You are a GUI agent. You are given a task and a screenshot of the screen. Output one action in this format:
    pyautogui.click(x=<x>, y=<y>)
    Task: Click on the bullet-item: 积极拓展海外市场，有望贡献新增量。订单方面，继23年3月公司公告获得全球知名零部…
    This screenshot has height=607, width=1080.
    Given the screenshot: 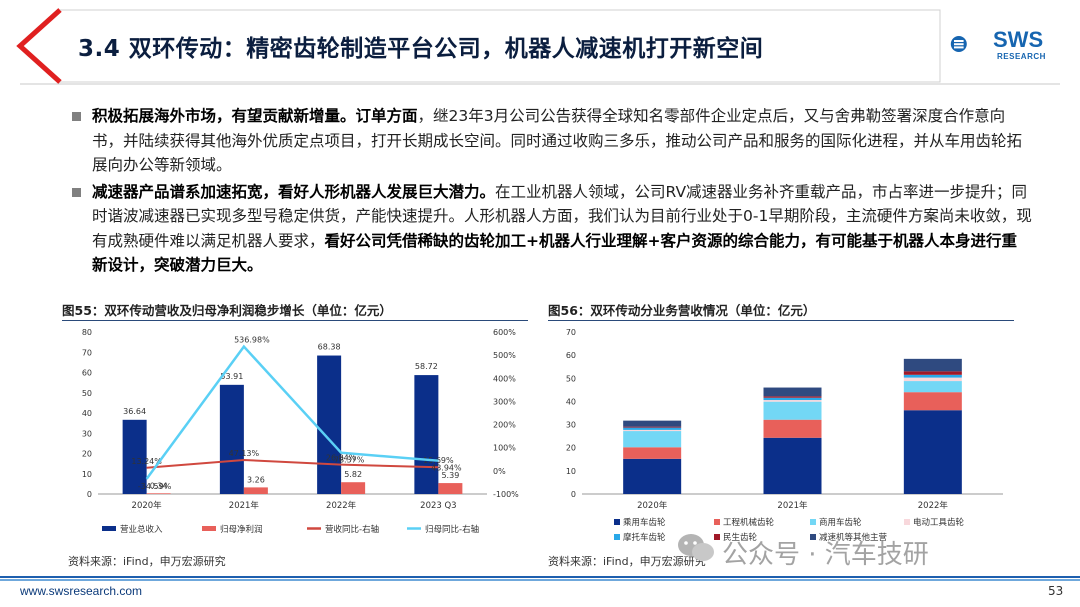 What is the action you would take?
    pyautogui.click(x=552, y=141)
    